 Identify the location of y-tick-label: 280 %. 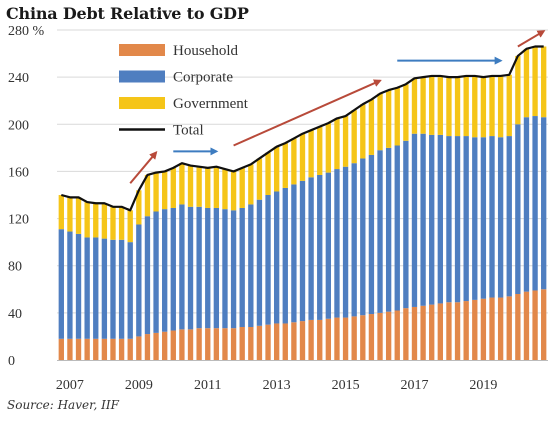
(26, 31).